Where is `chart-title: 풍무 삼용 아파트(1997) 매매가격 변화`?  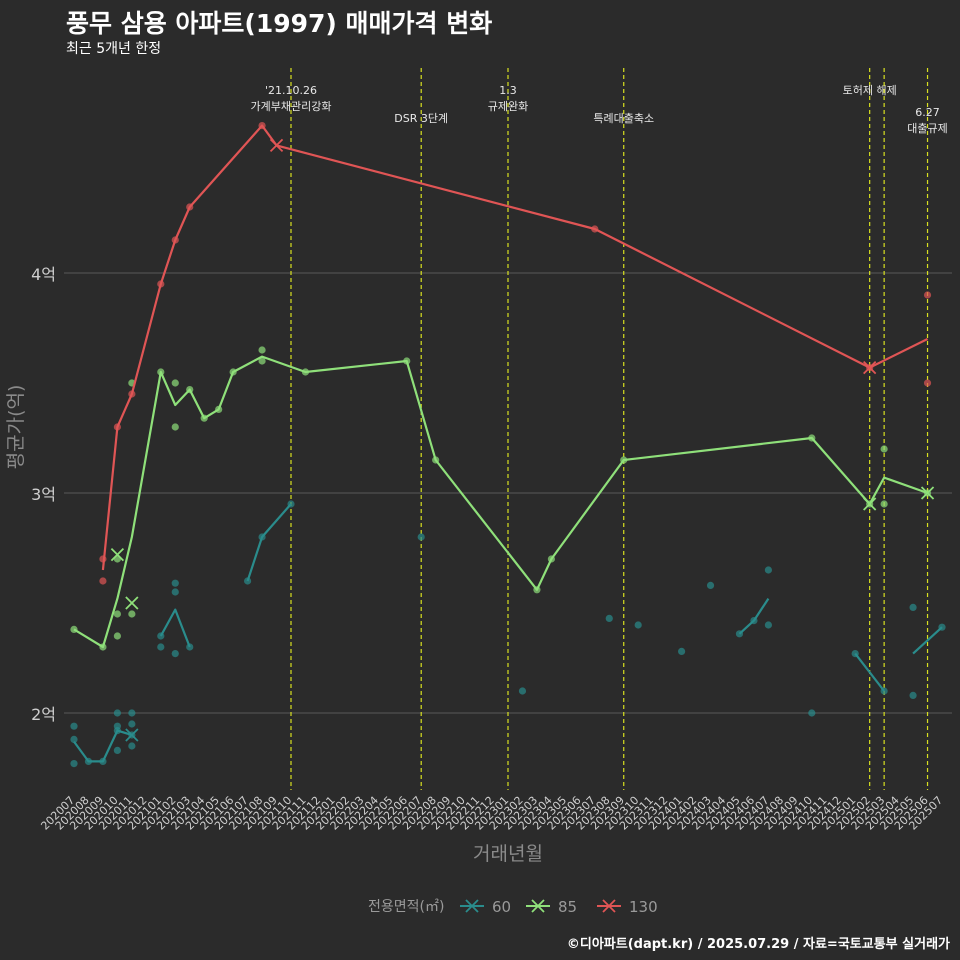 chart-title: 풍무 삼용 아파트(1997) 매매가격 변화 is located at coordinates (279, 23).